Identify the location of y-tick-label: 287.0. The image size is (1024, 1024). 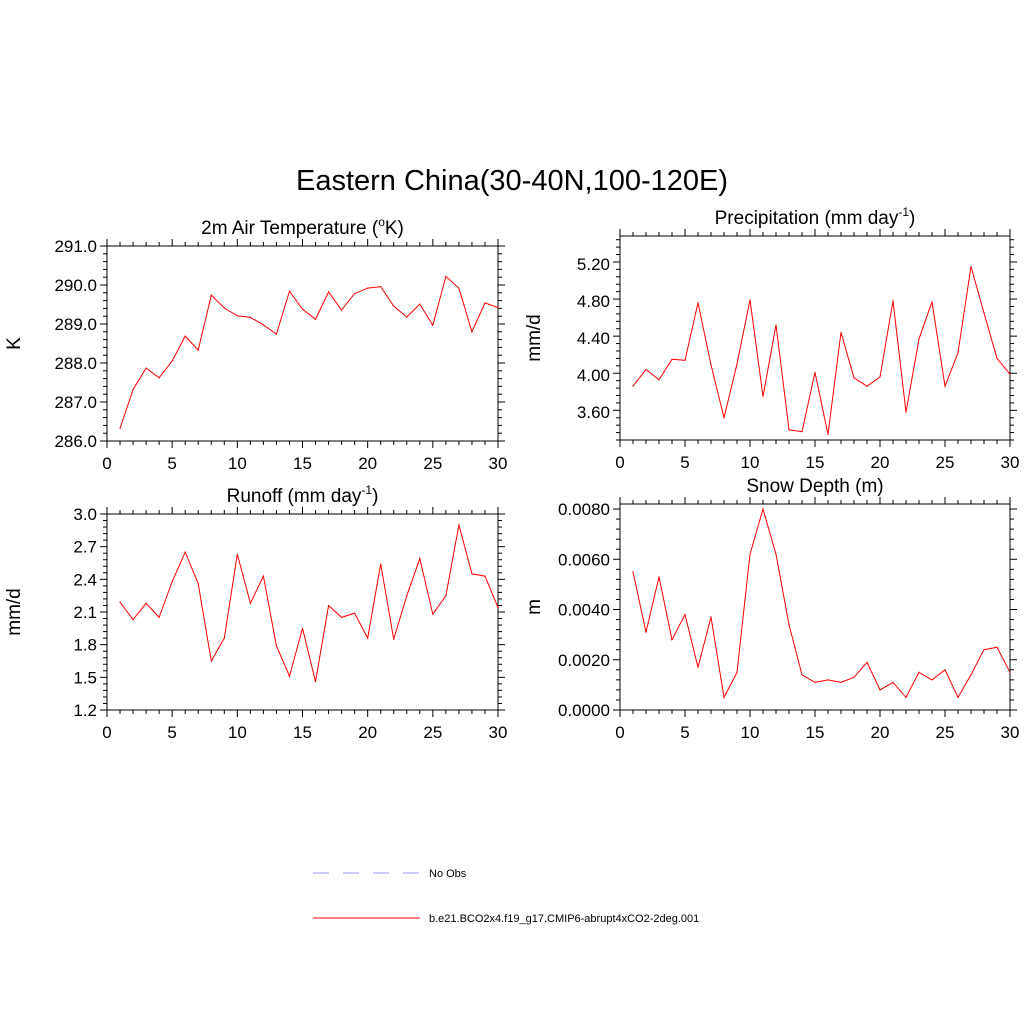
(75, 402).